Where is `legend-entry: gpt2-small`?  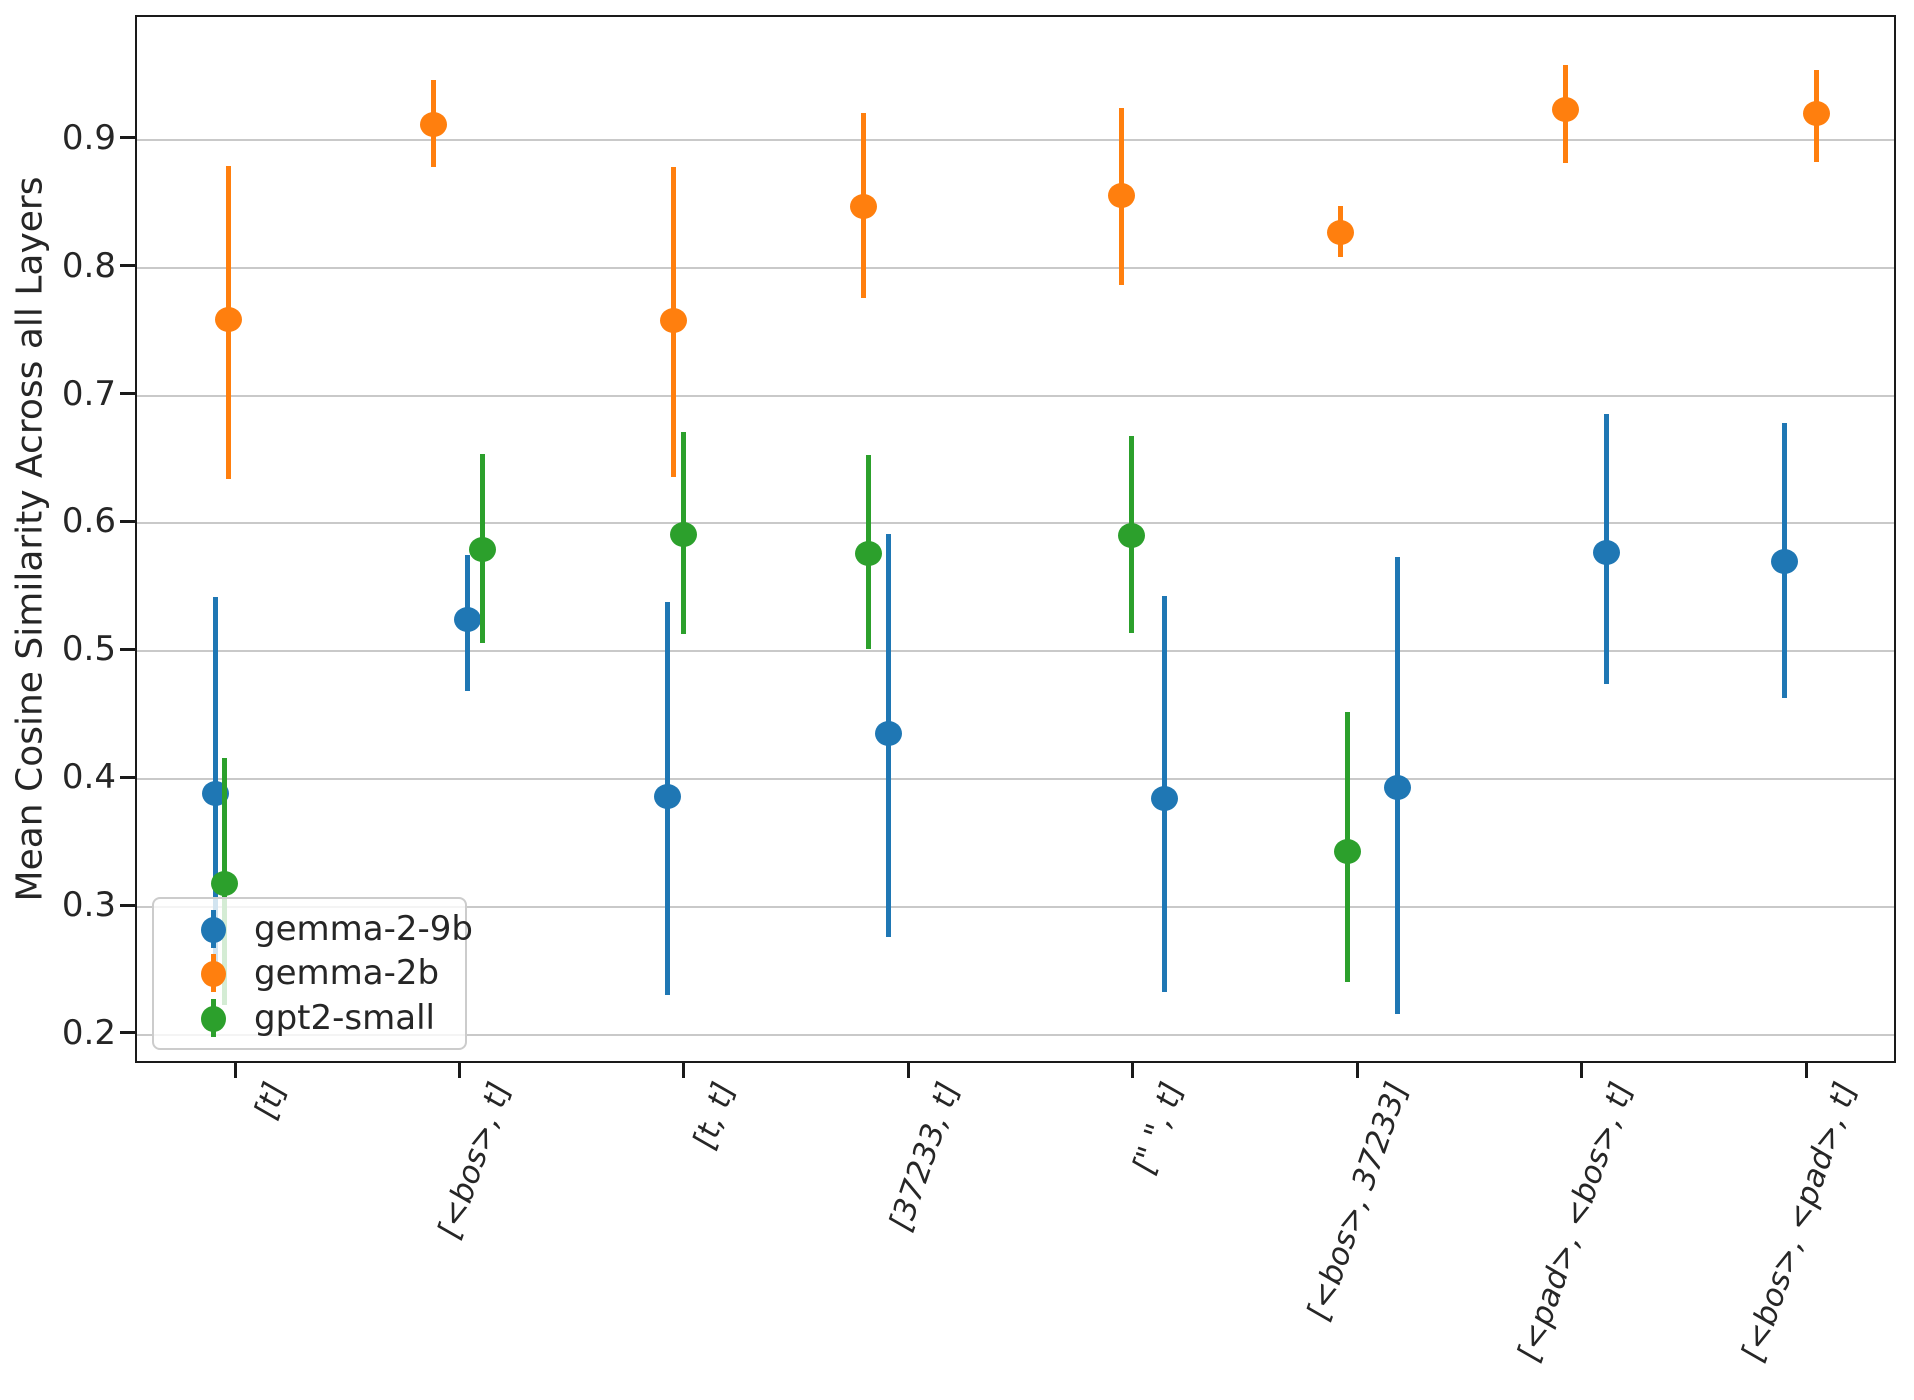
legend-entry: gpt2-small is located at coordinates (309, 1018).